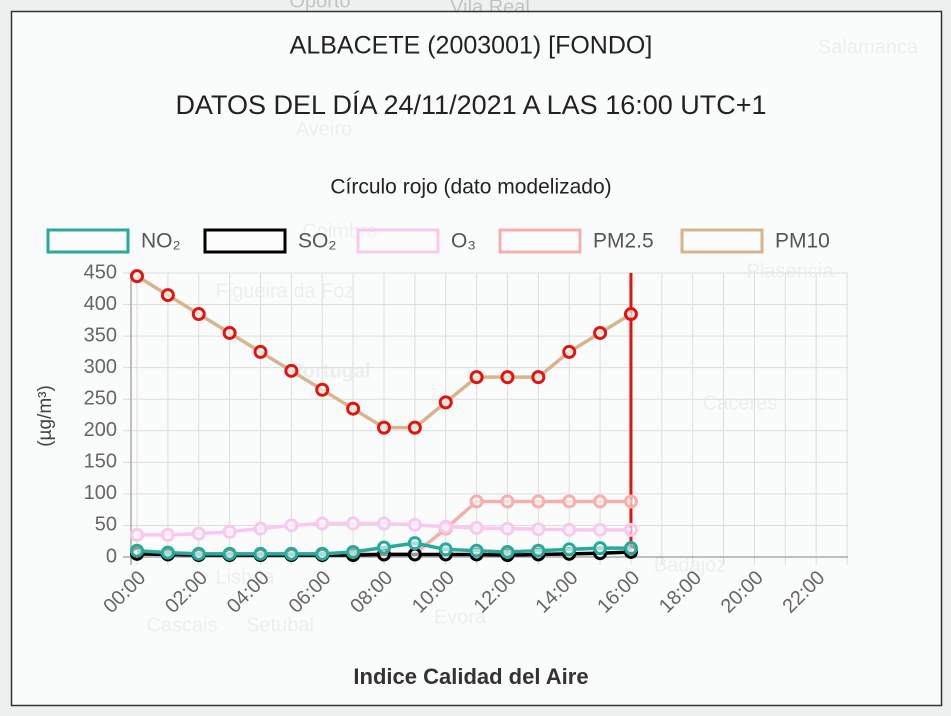 The height and width of the screenshot is (716, 951). Describe the element at coordinates (161, 241) in the screenshot. I see `legend-label: NO₂` at that location.